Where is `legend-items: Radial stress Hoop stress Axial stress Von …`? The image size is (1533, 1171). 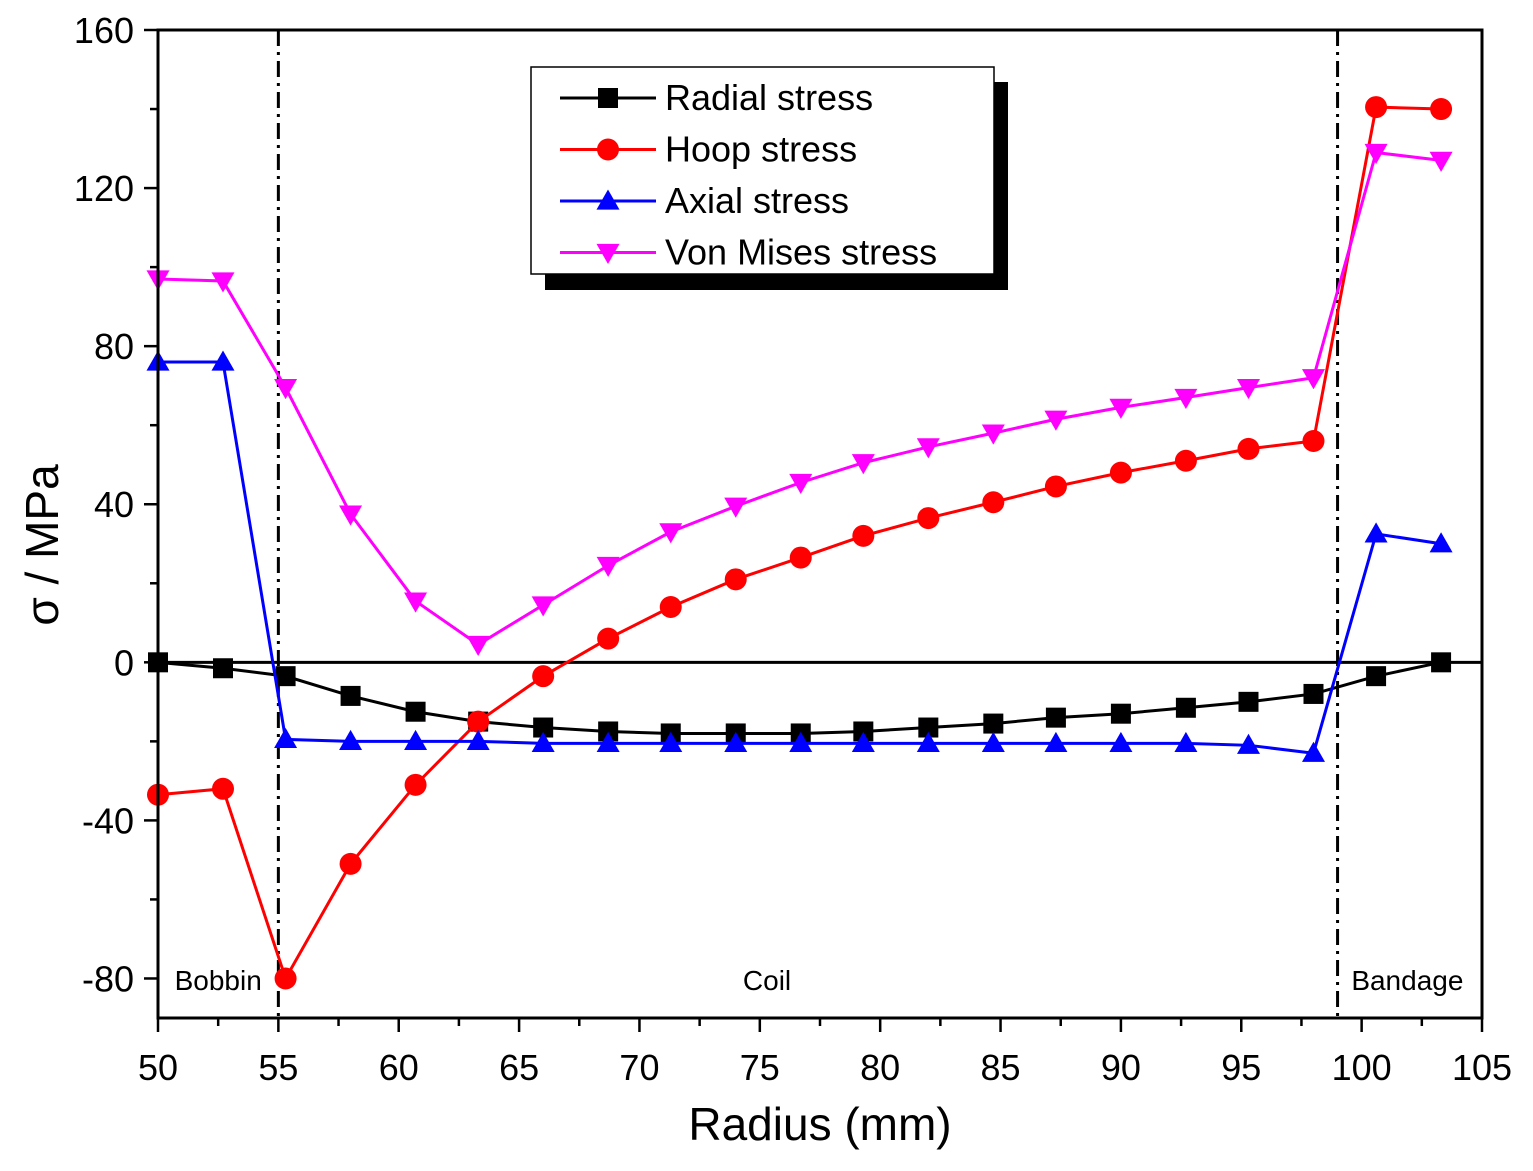
legend-items: Radial stress Hoop stress Axial stress Von … is located at coordinates (748, 175).